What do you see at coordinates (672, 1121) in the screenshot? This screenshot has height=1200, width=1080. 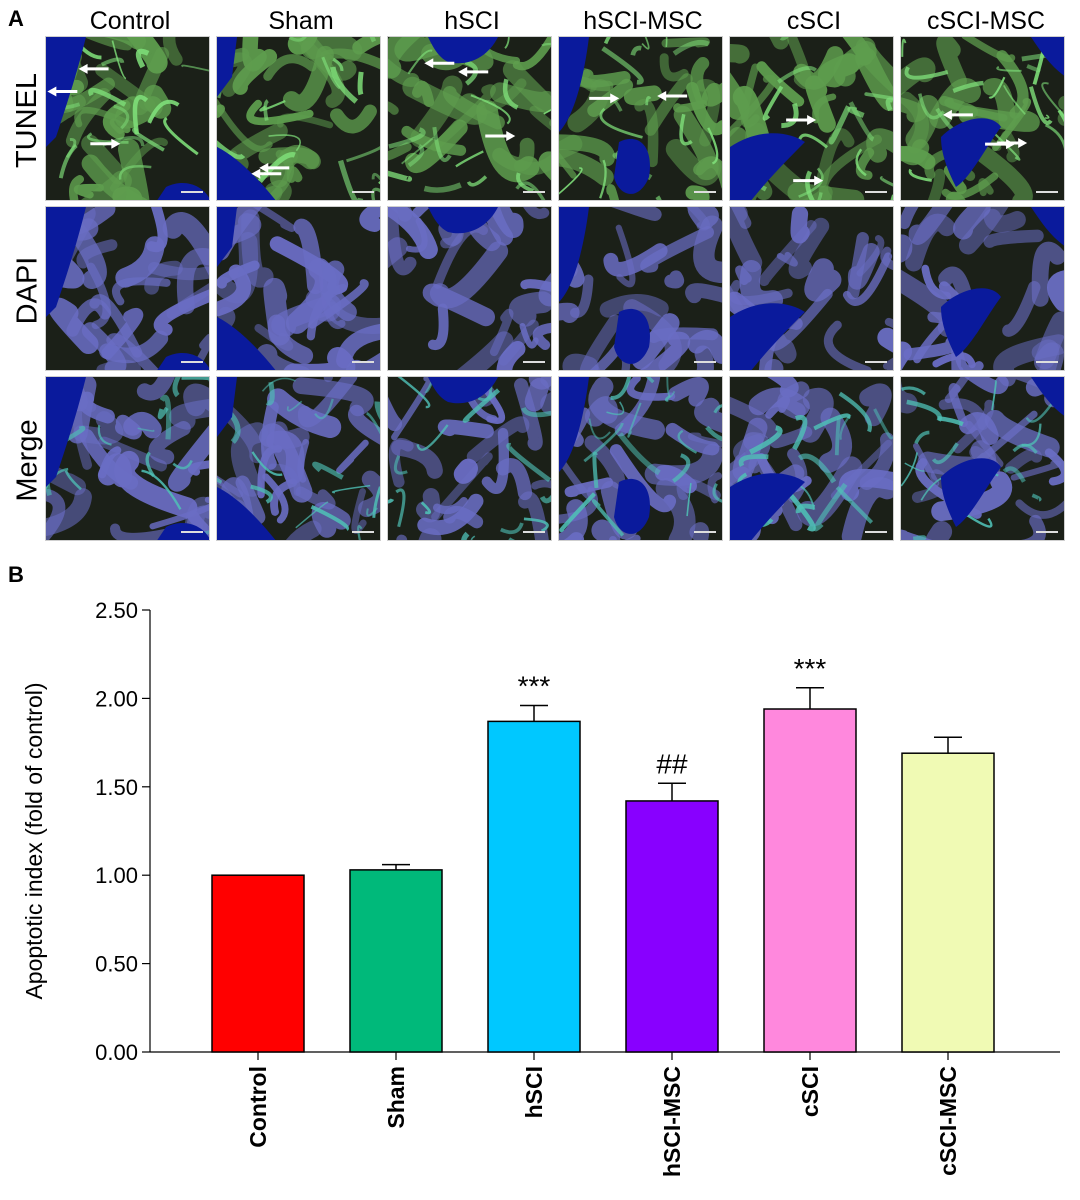 I see `x-tick-label: hSCI-MSC` at bounding box center [672, 1121].